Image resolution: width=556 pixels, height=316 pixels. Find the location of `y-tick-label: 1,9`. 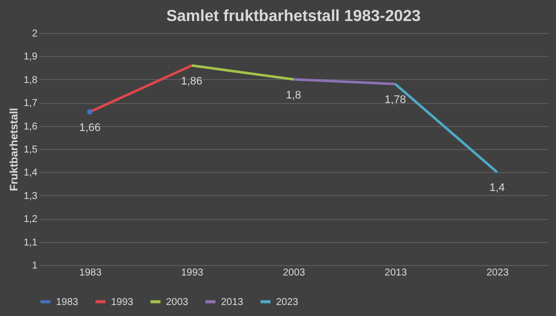

y-tick-label: 1,9 is located at coordinates (31, 57).